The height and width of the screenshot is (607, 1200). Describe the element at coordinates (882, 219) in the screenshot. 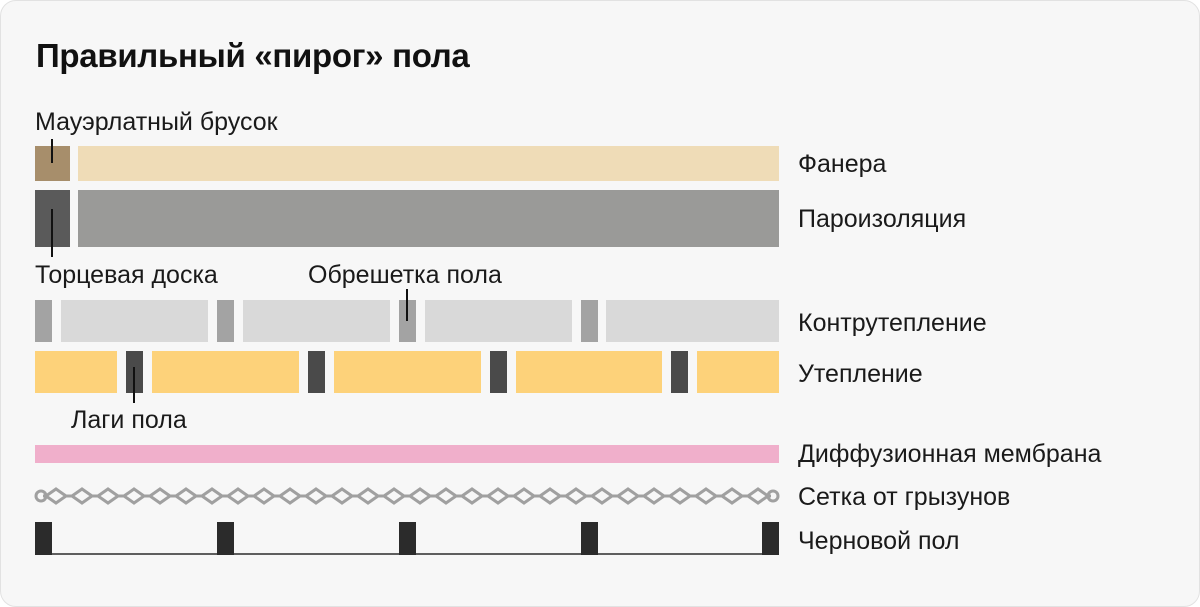

I see `vapor-barrier-label: Пароизоляция` at that location.